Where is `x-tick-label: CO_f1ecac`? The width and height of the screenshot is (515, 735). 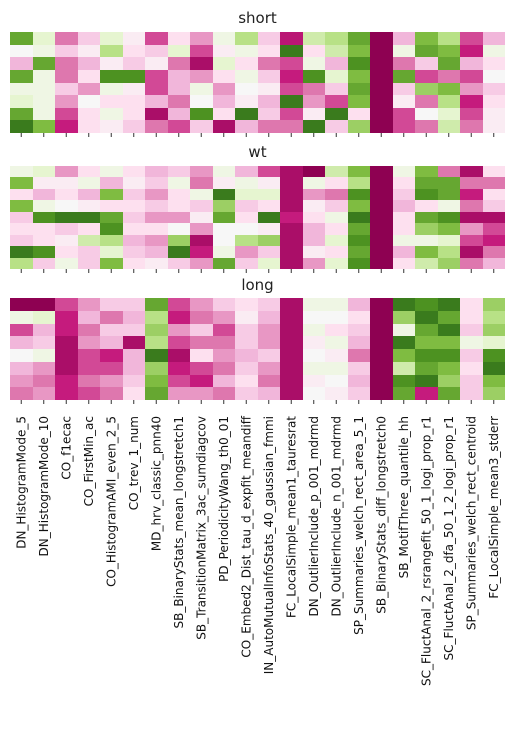
x-tick-label: CO_f1ecac is located at coordinates (66, 448).